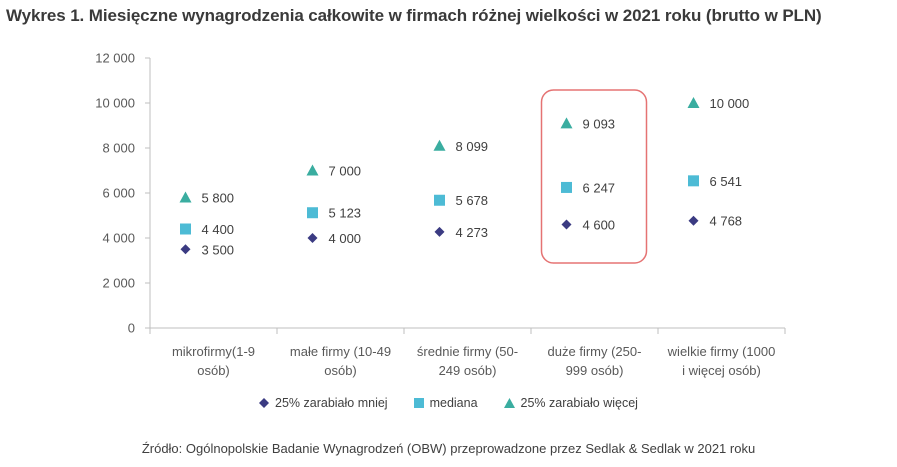 The height and width of the screenshot is (467, 897). What do you see at coordinates (218, 198) in the screenshot?
I see `data-label: 5 800` at bounding box center [218, 198].